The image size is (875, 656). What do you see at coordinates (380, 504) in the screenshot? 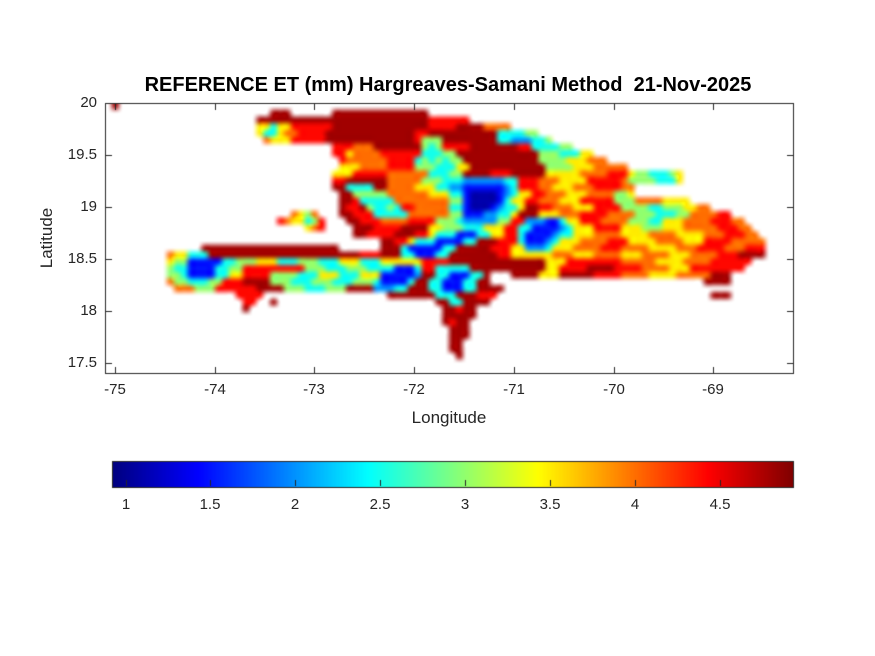
I see `colorbar-tick-label: 2.5` at bounding box center [380, 504].